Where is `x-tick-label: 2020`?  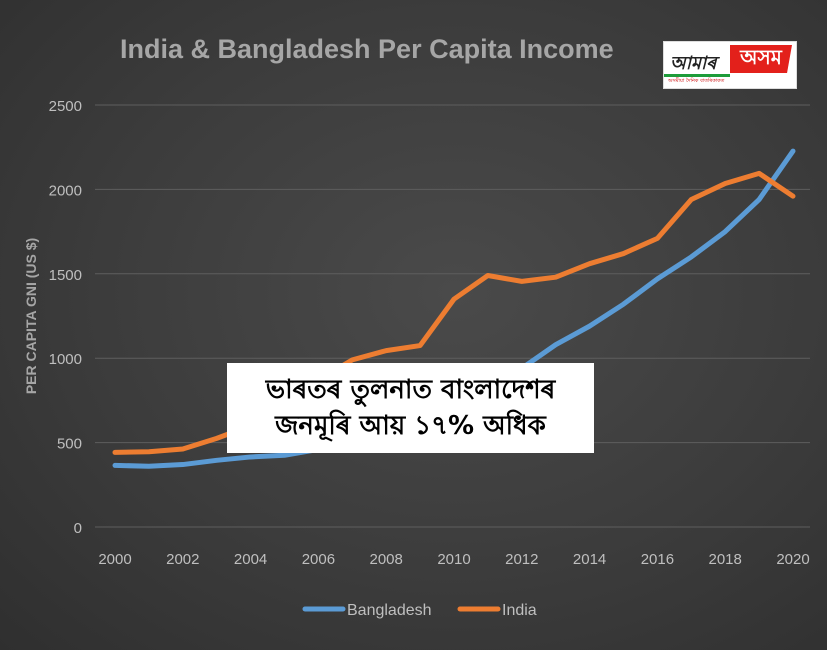
x-tick-label: 2020 is located at coordinates (792, 559).